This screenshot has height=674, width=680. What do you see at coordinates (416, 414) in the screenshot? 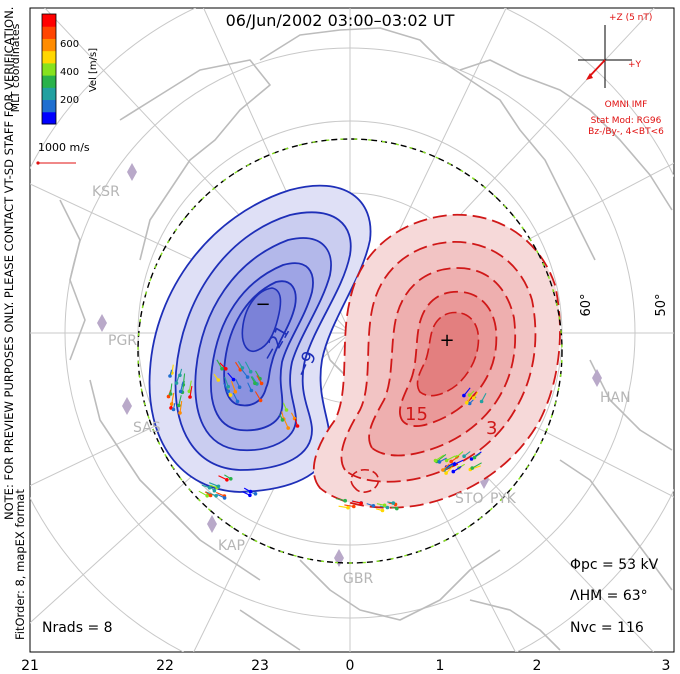
I see `contour-label-15: 15` at bounding box center [416, 414].